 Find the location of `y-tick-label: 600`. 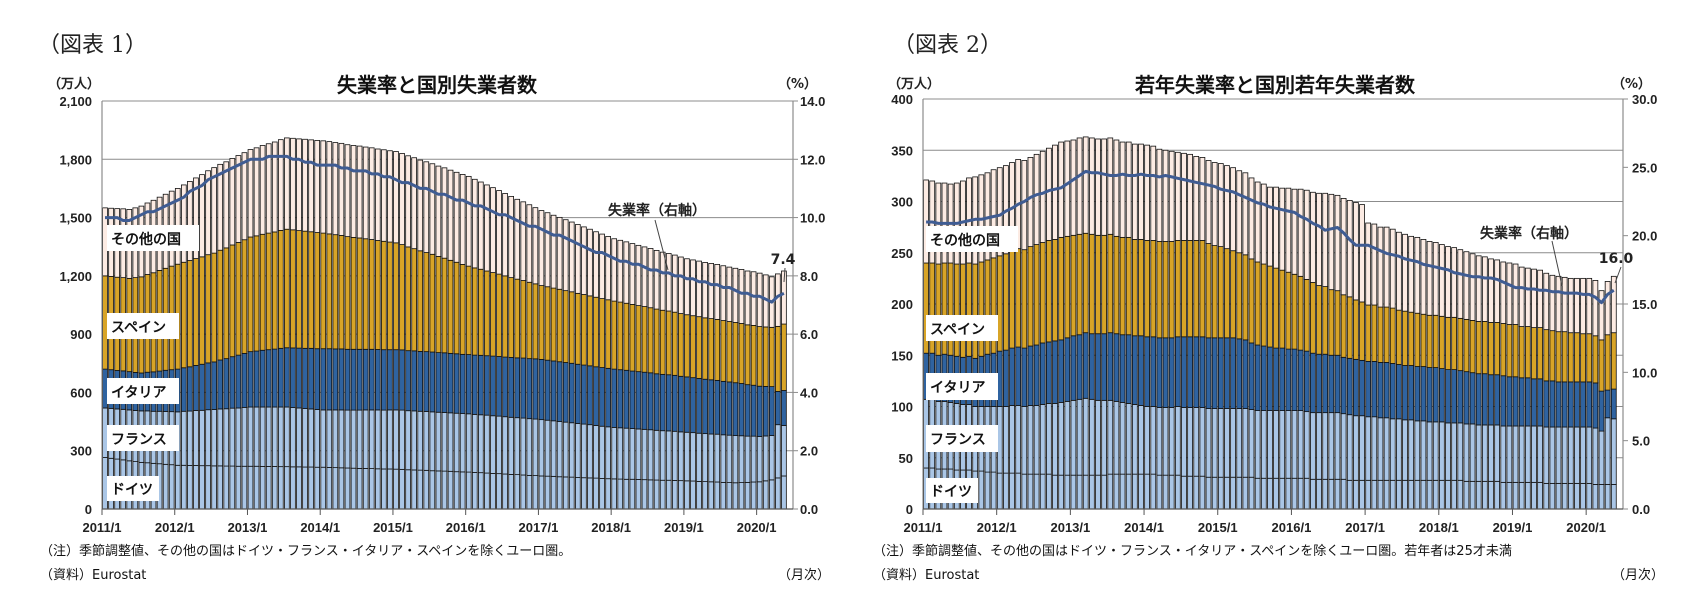

y-tick-label: 600 is located at coordinates (81, 392).